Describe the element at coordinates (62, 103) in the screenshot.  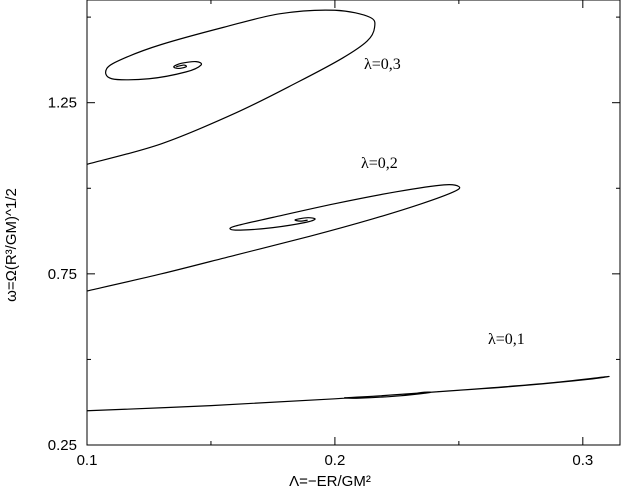
I see `y-tick-label: 1.25` at that location.